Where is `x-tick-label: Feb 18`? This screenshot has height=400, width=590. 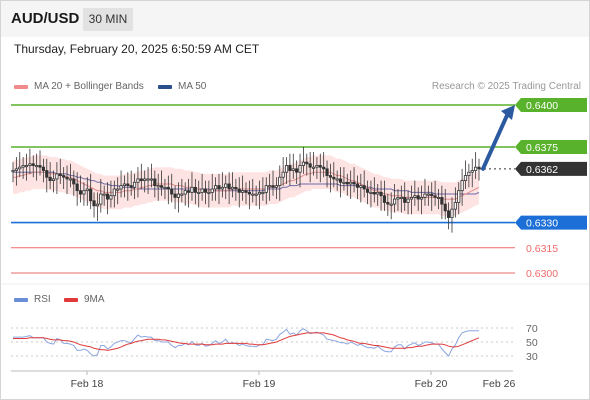 x-tick-label: Feb 18 is located at coordinates (87, 384).